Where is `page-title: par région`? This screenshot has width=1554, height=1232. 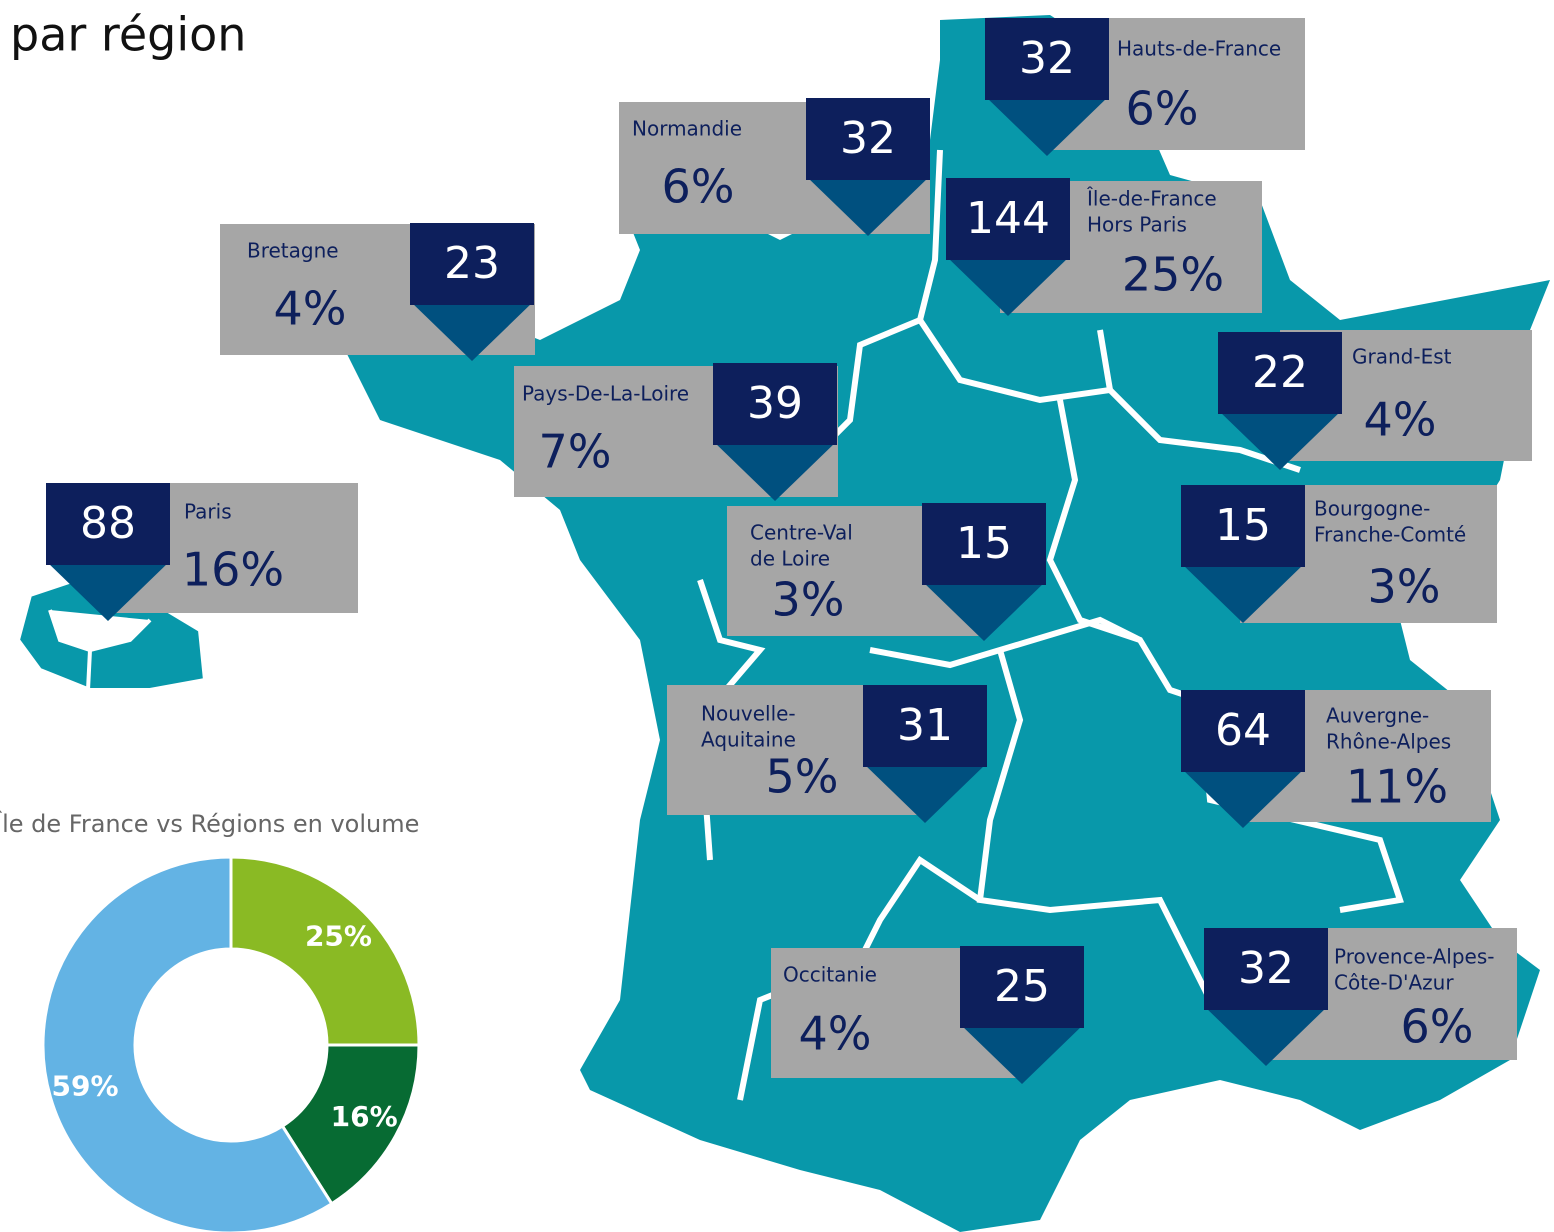
page-title: par région is located at coordinates (128, 35).